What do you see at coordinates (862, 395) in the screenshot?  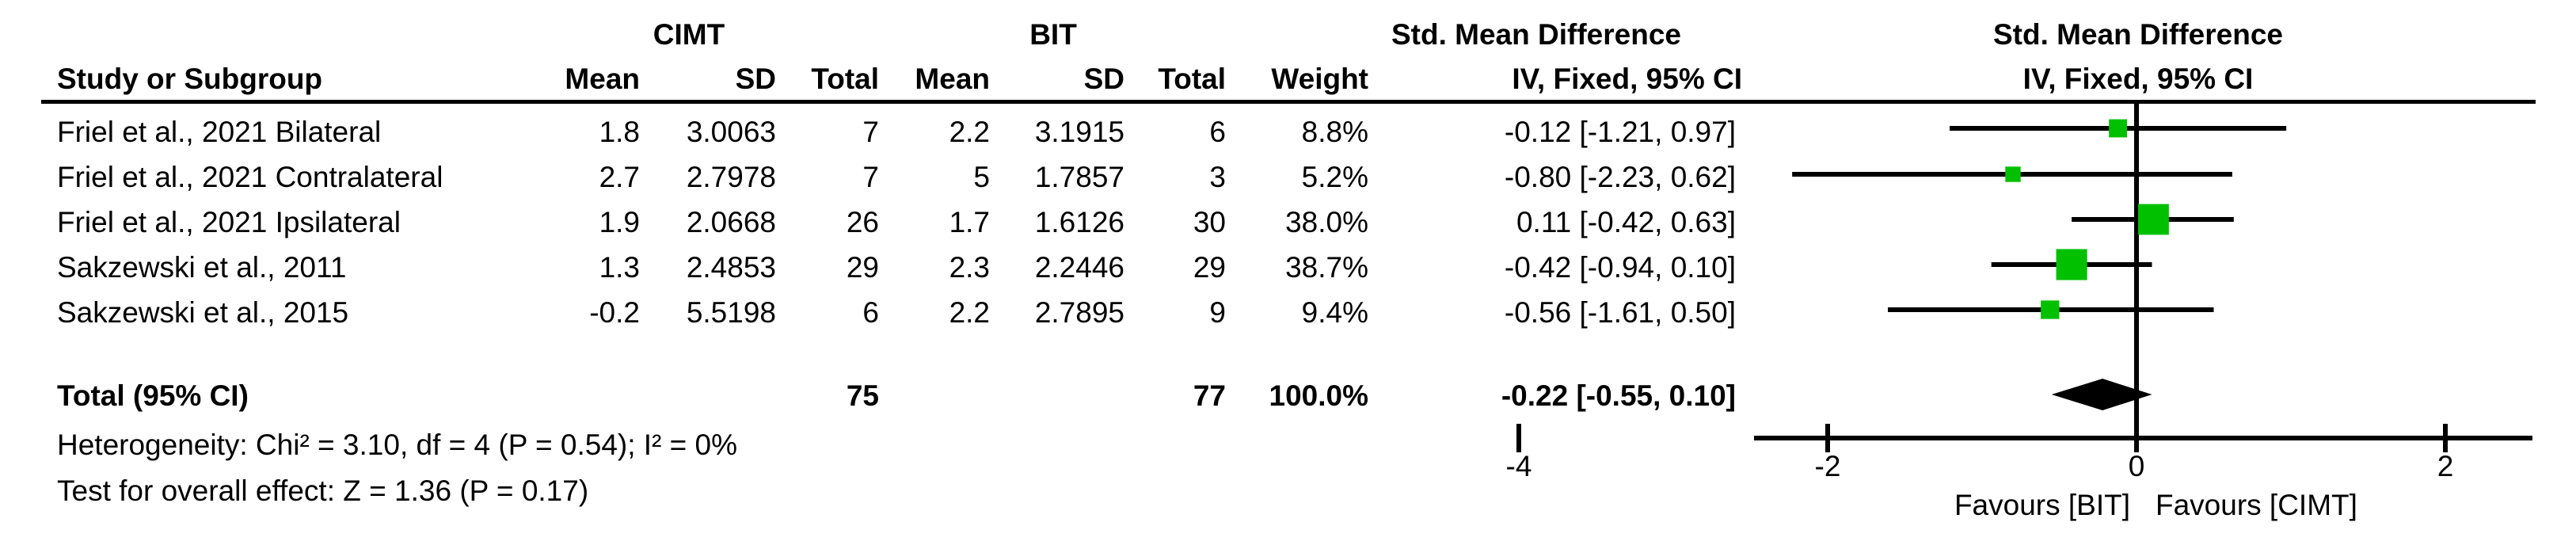 I see `total-group1-n: 75` at bounding box center [862, 395].